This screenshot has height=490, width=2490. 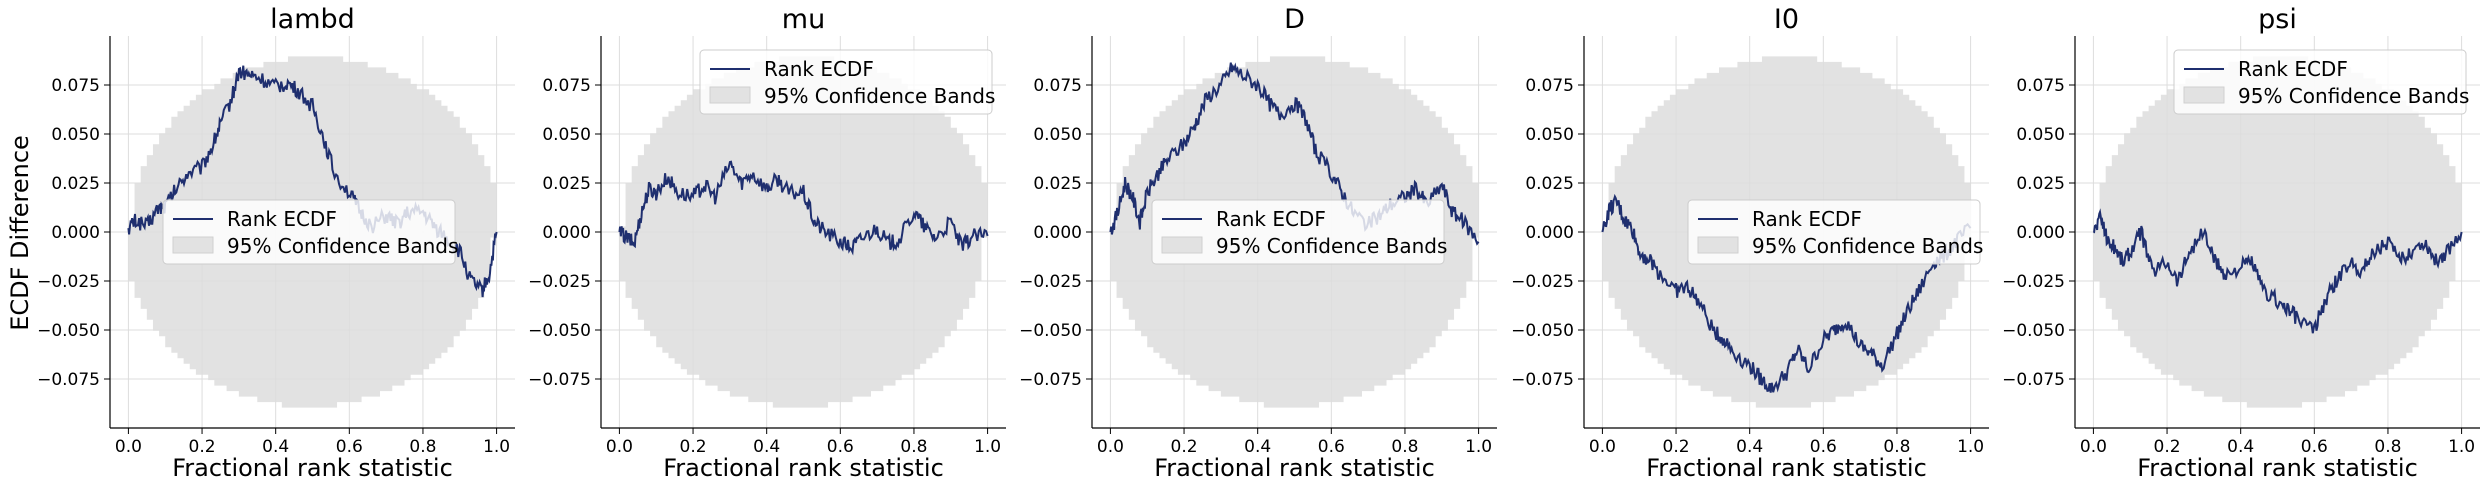 What do you see at coordinates (312, 19) in the screenshot?
I see `panel-title: lambd` at bounding box center [312, 19].